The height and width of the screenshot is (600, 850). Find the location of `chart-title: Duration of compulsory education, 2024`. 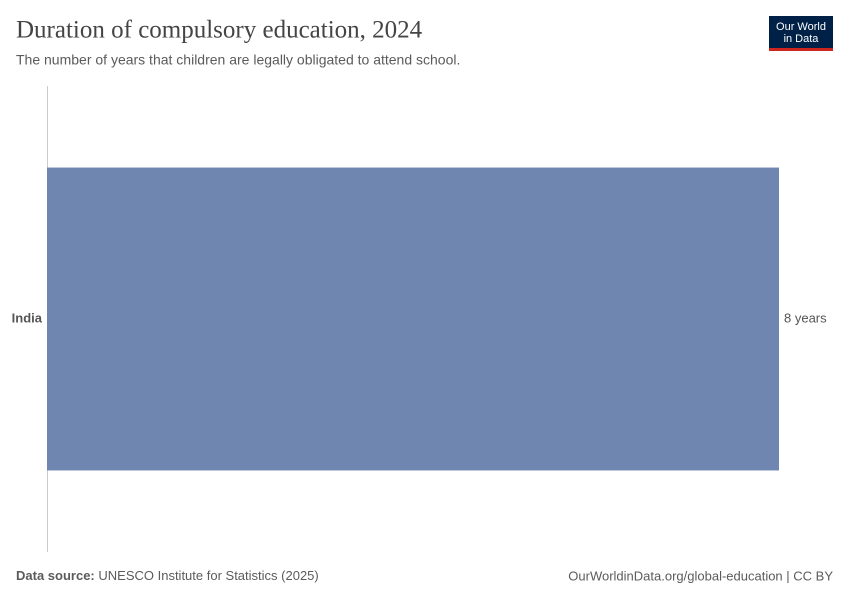

chart-title: Duration of compulsory education, 2024 is located at coordinates (219, 30).